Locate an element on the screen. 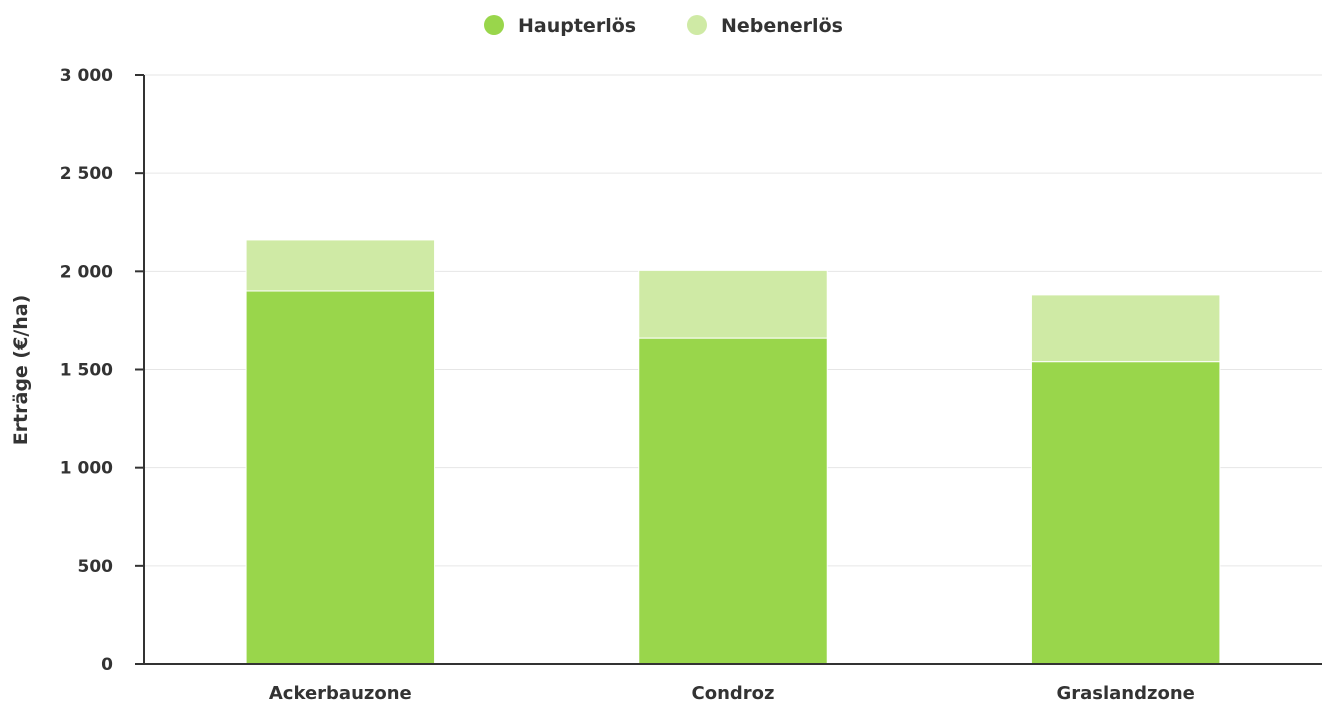 The image size is (1322, 705). legend-label-nebenerloes: Nebenerlös is located at coordinates (782, 26).